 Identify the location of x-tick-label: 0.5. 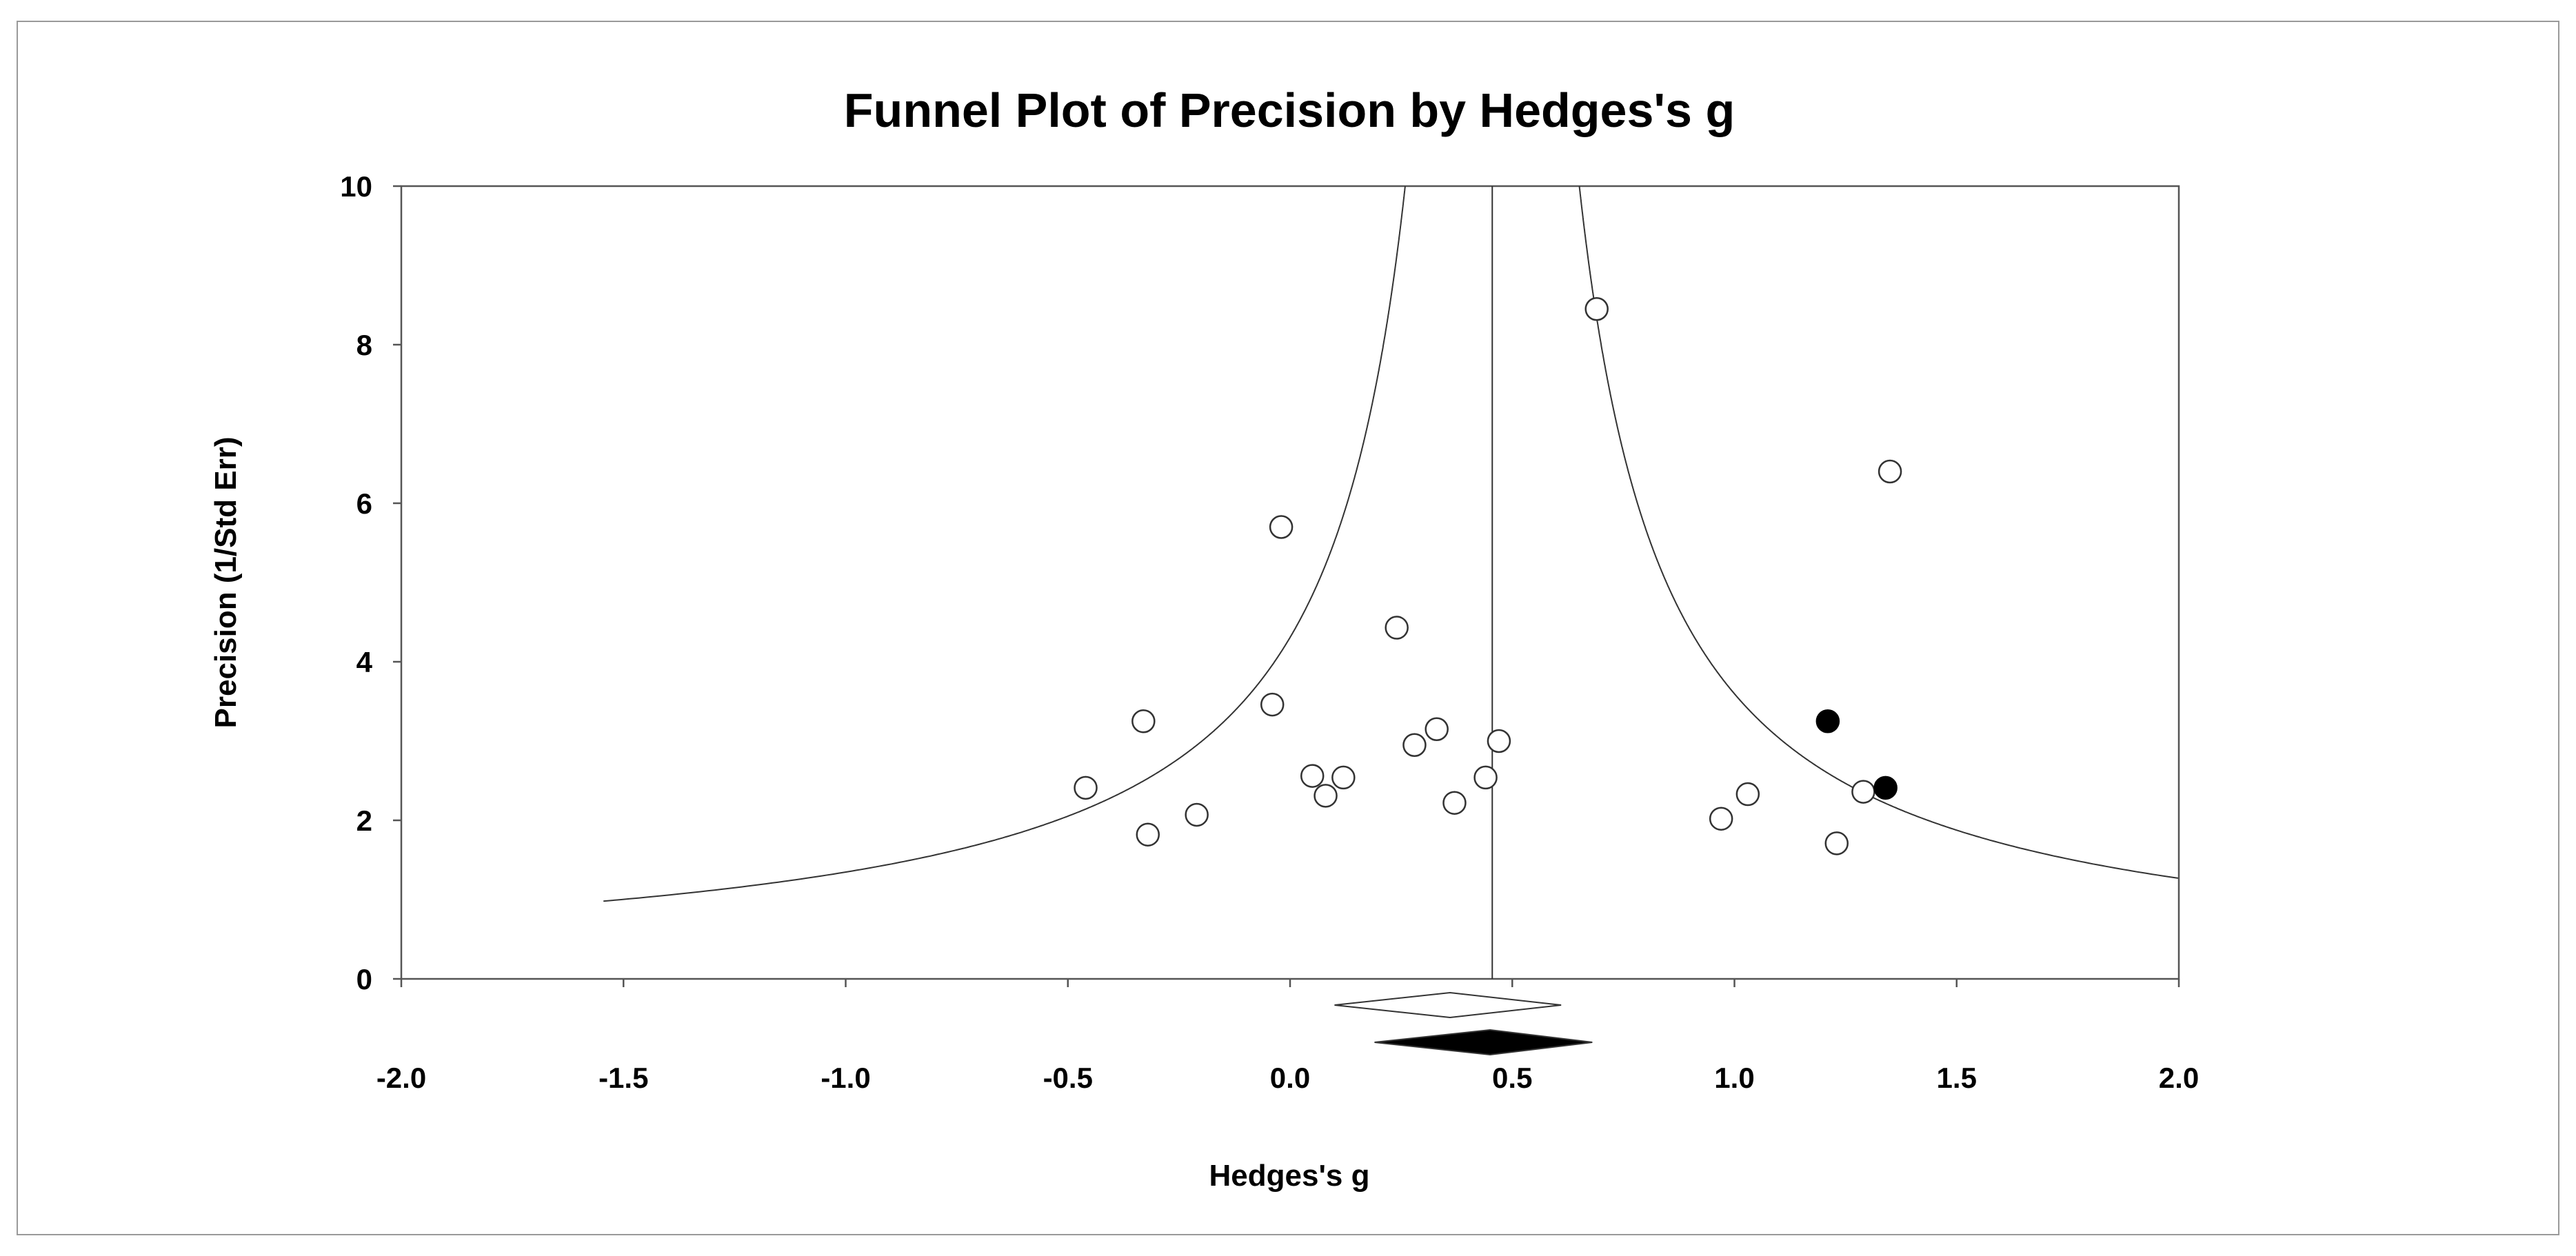
(1512, 1078).